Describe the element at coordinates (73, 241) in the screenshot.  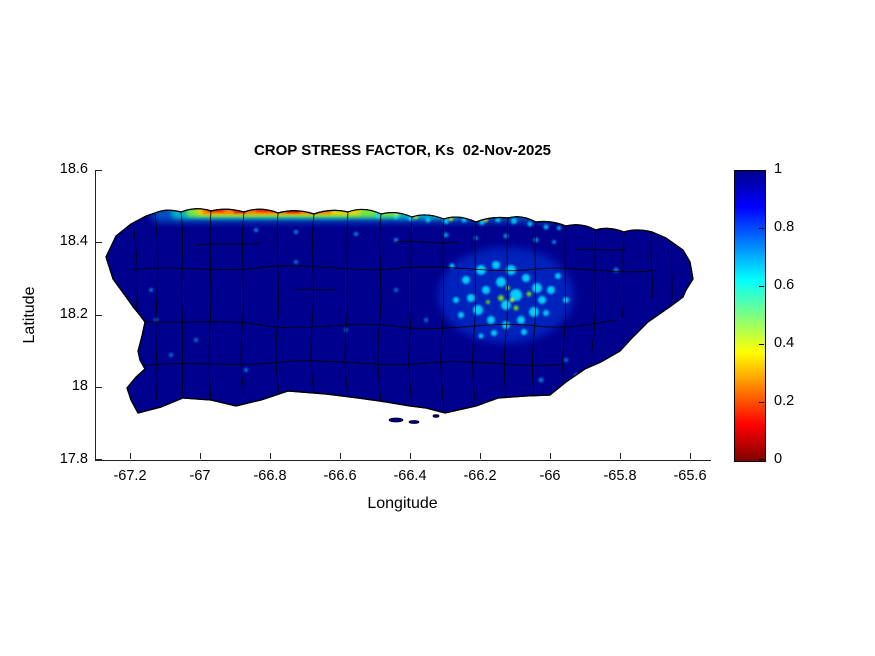
I see `y-tick-label: 18.4` at that location.